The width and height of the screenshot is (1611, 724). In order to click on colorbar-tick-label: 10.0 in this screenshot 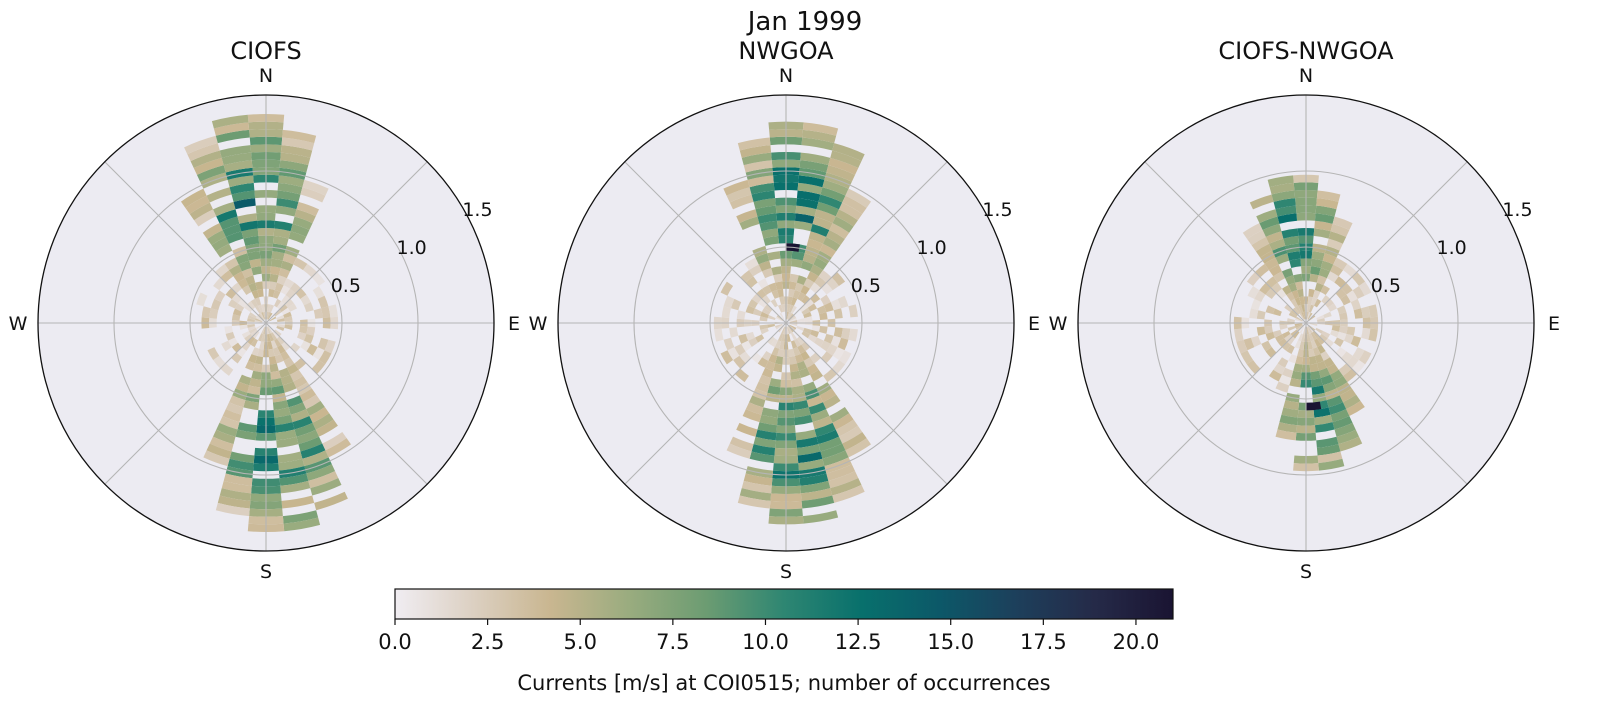, I will do `click(765, 642)`.